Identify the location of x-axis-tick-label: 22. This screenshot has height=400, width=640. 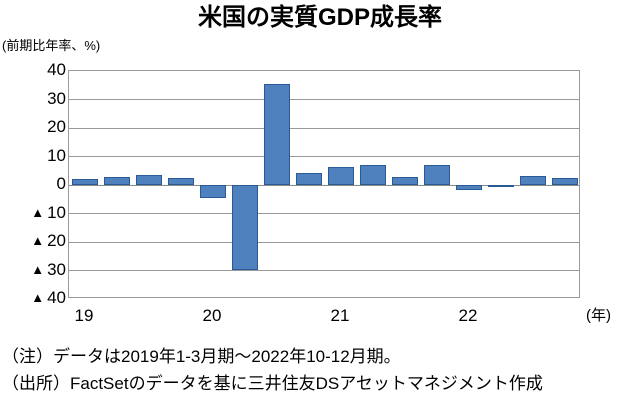
(468, 315).